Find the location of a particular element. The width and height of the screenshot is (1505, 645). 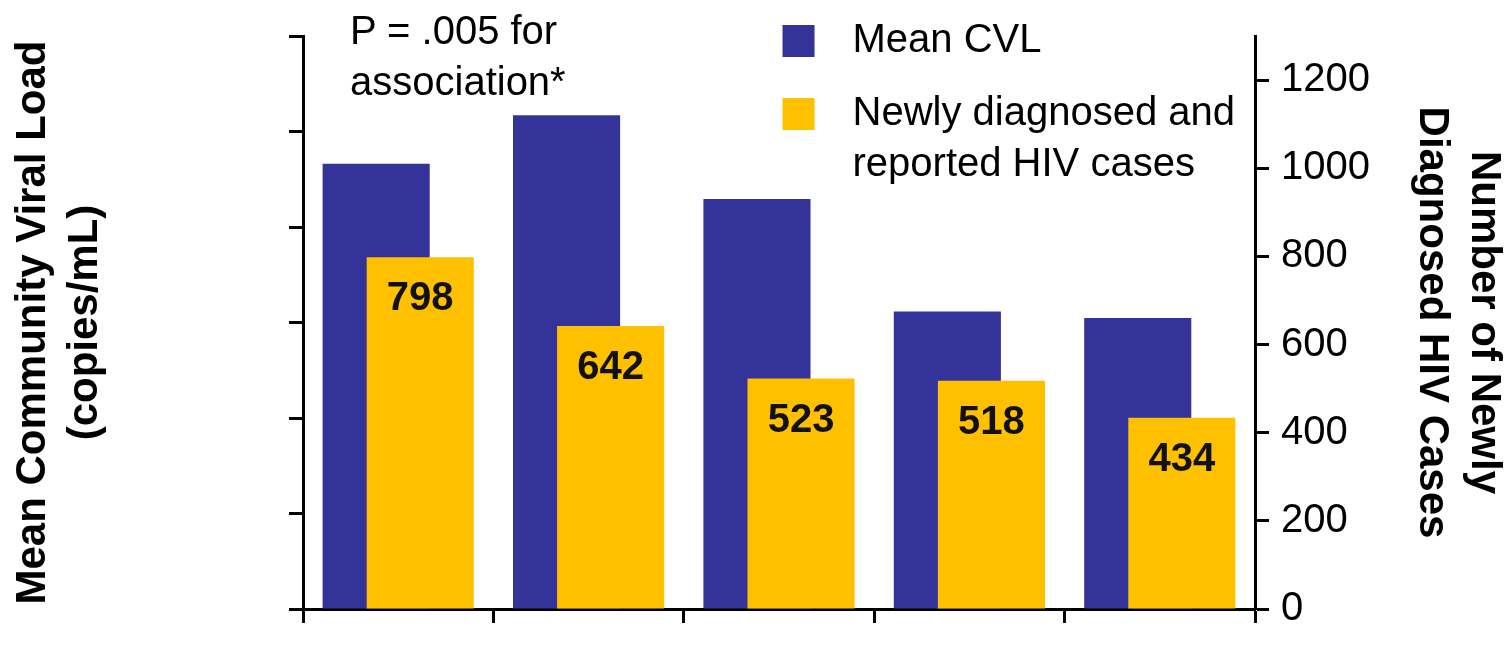

y-tick-label: 600 is located at coordinates (1314, 341).